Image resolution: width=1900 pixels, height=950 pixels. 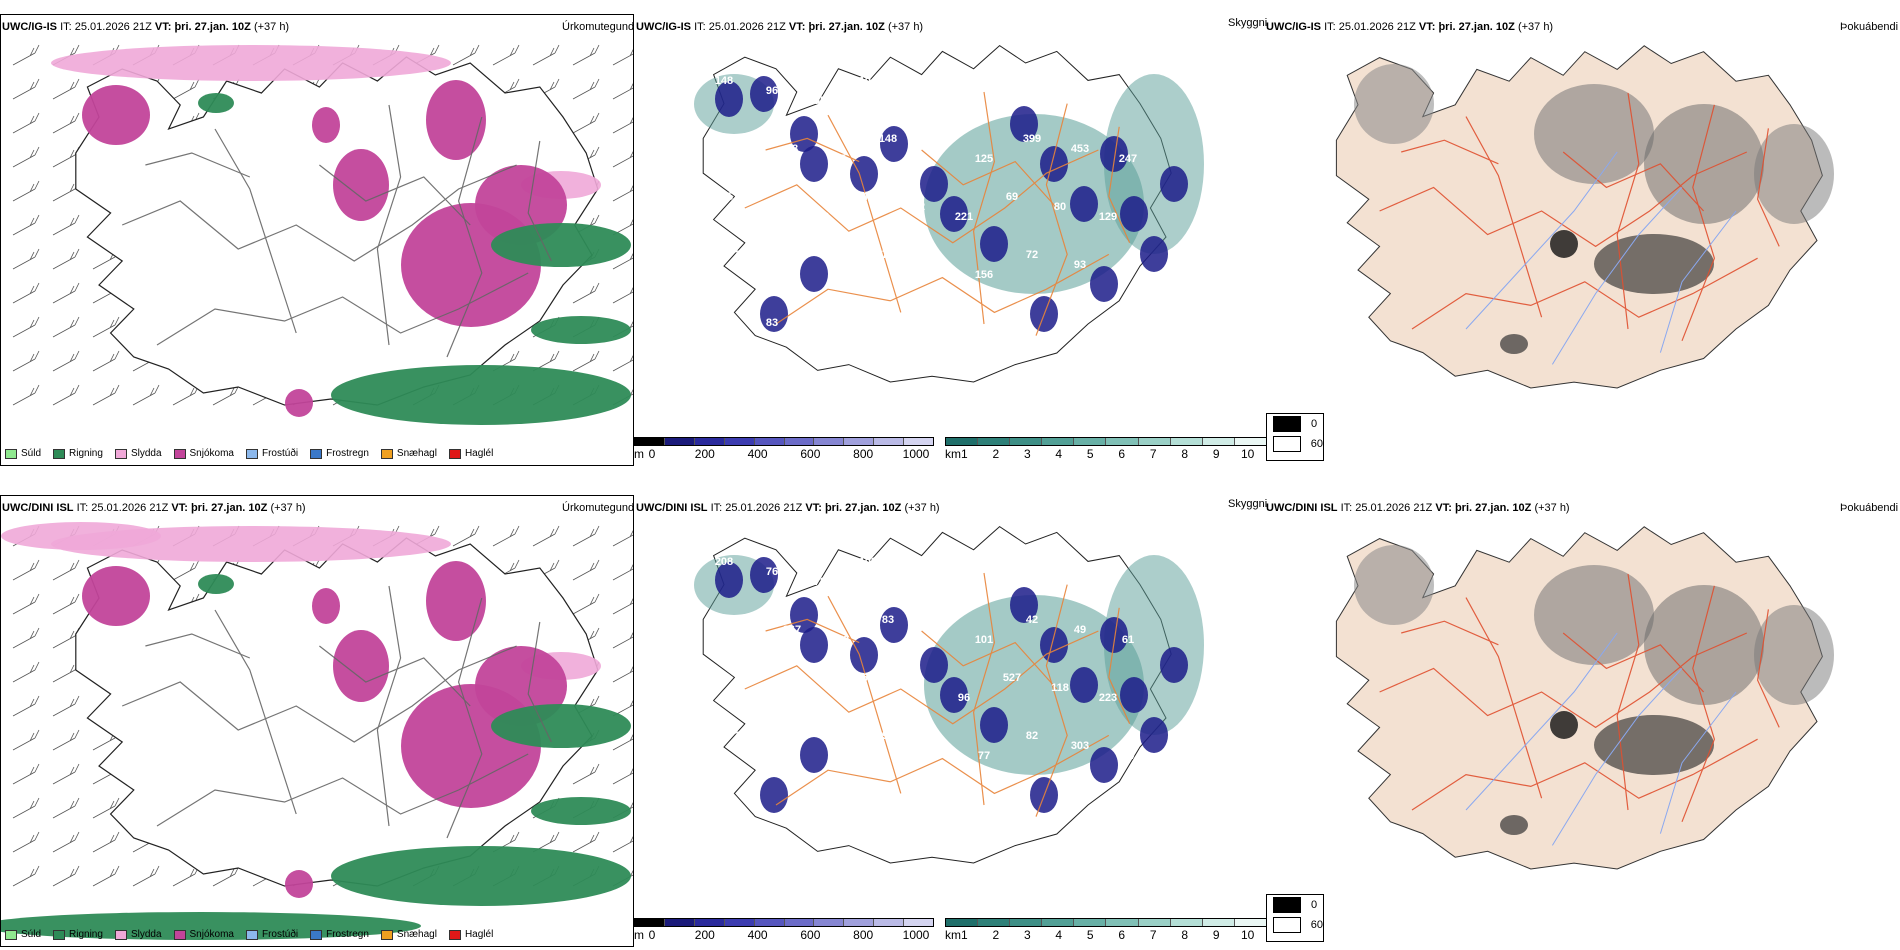 What do you see at coordinates (820, 582) in the screenshot?
I see `visibility-value-label: 78` at bounding box center [820, 582].